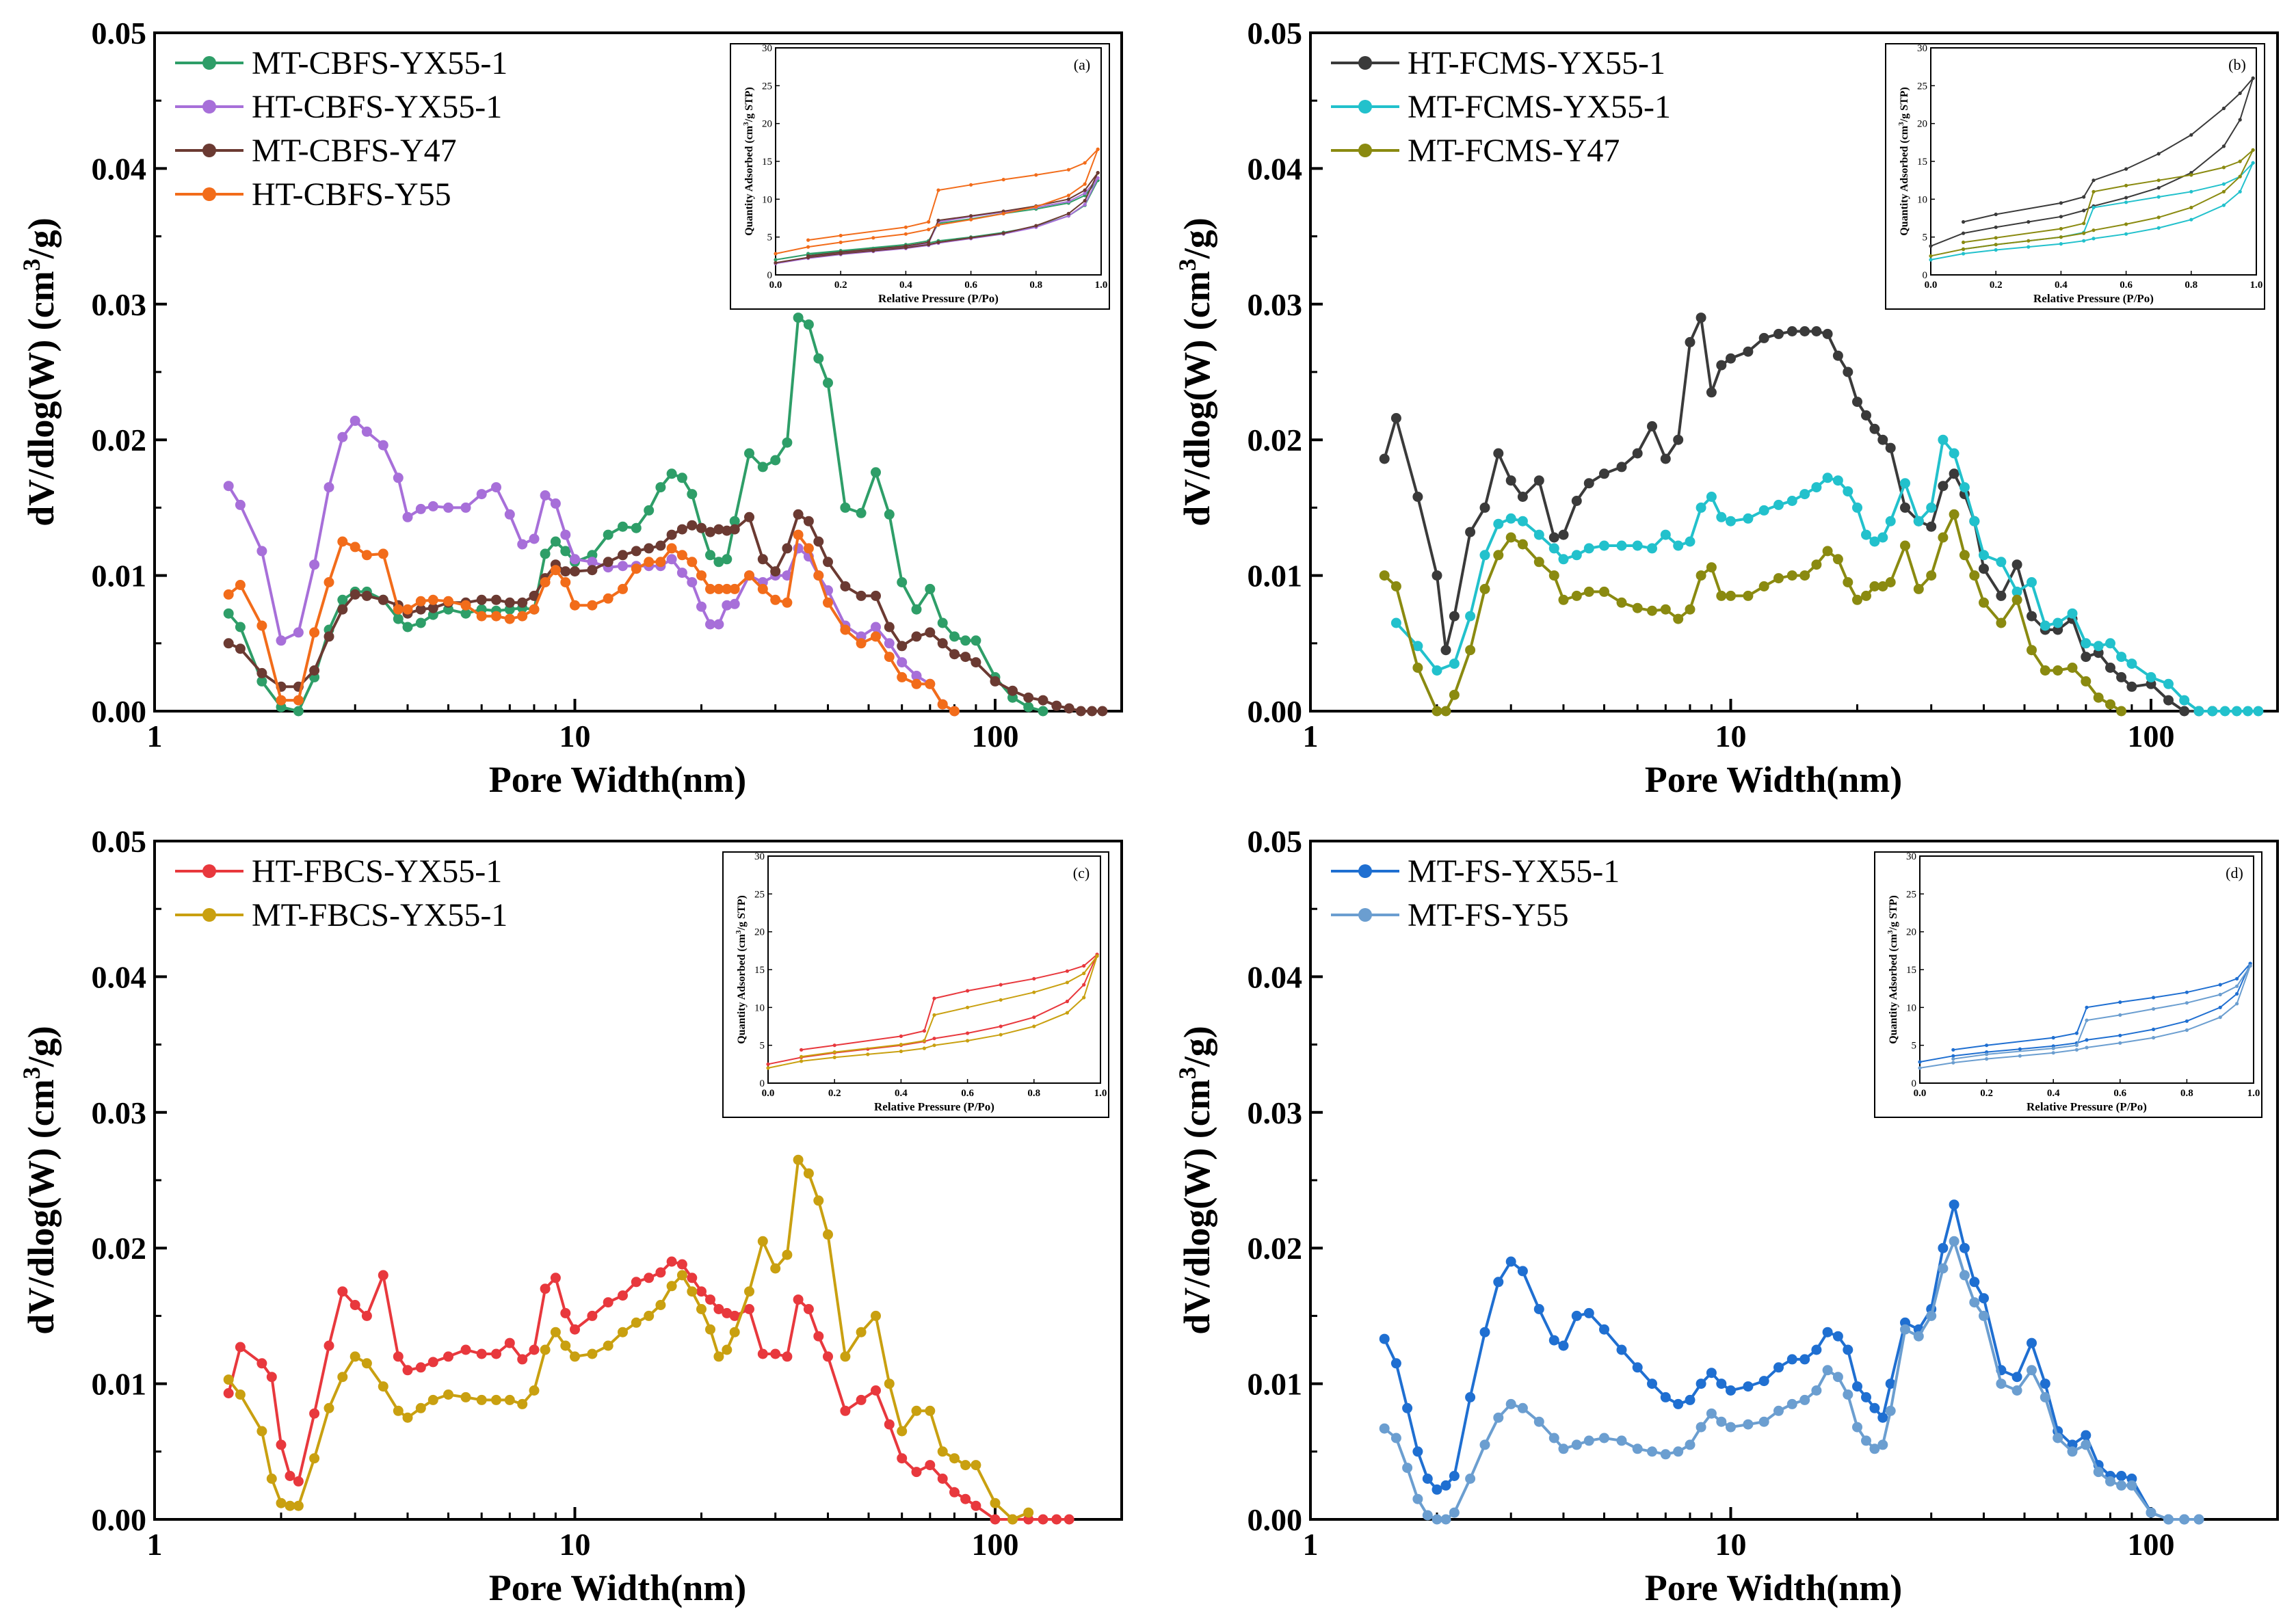  What do you see at coordinates (915, 984) in the screenshot?
I see `inset-frame` at bounding box center [915, 984].